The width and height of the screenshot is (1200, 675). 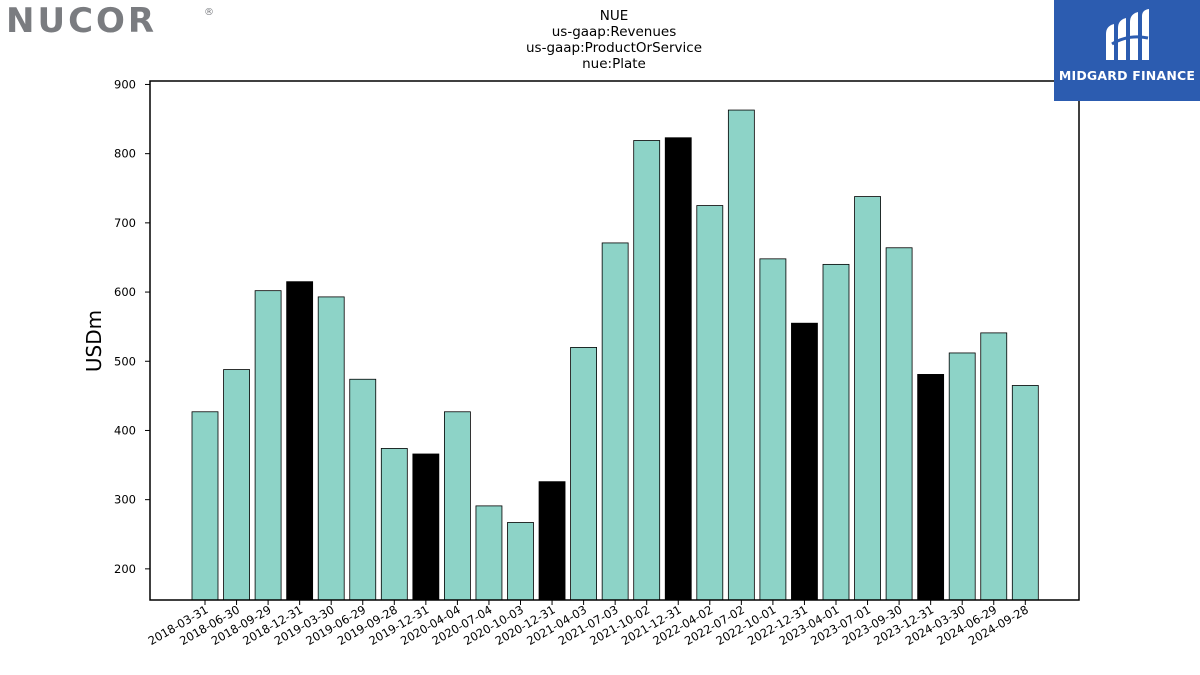 I want to click on y-axis: 200 300 400 500 600 700 800 900, so click(x=132, y=326).